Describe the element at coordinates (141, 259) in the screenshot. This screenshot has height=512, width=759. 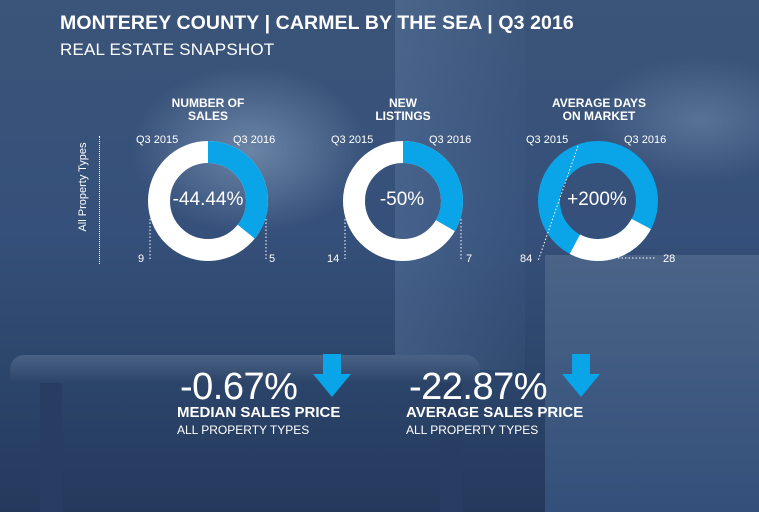
I see `prev-value: 9` at that location.